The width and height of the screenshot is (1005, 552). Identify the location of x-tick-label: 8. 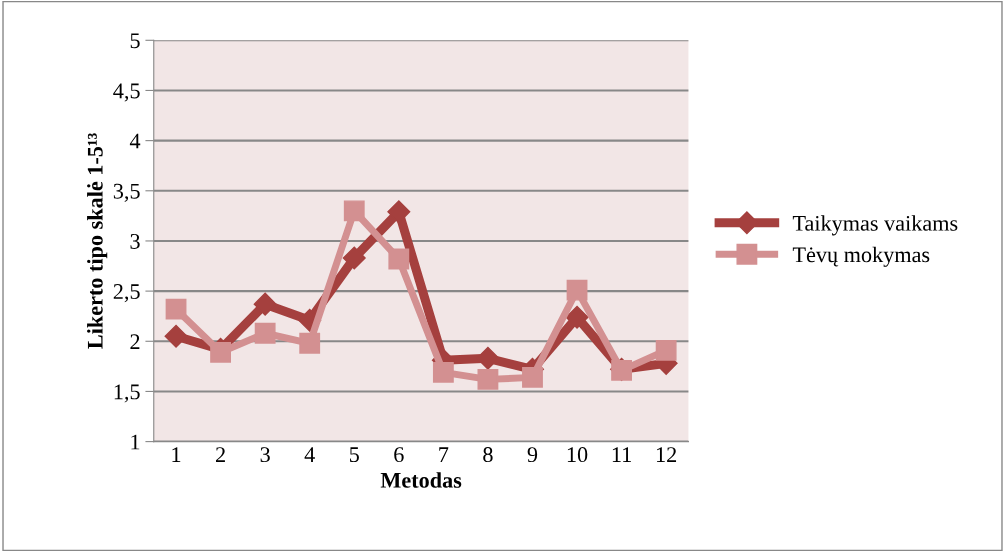
(488, 455).